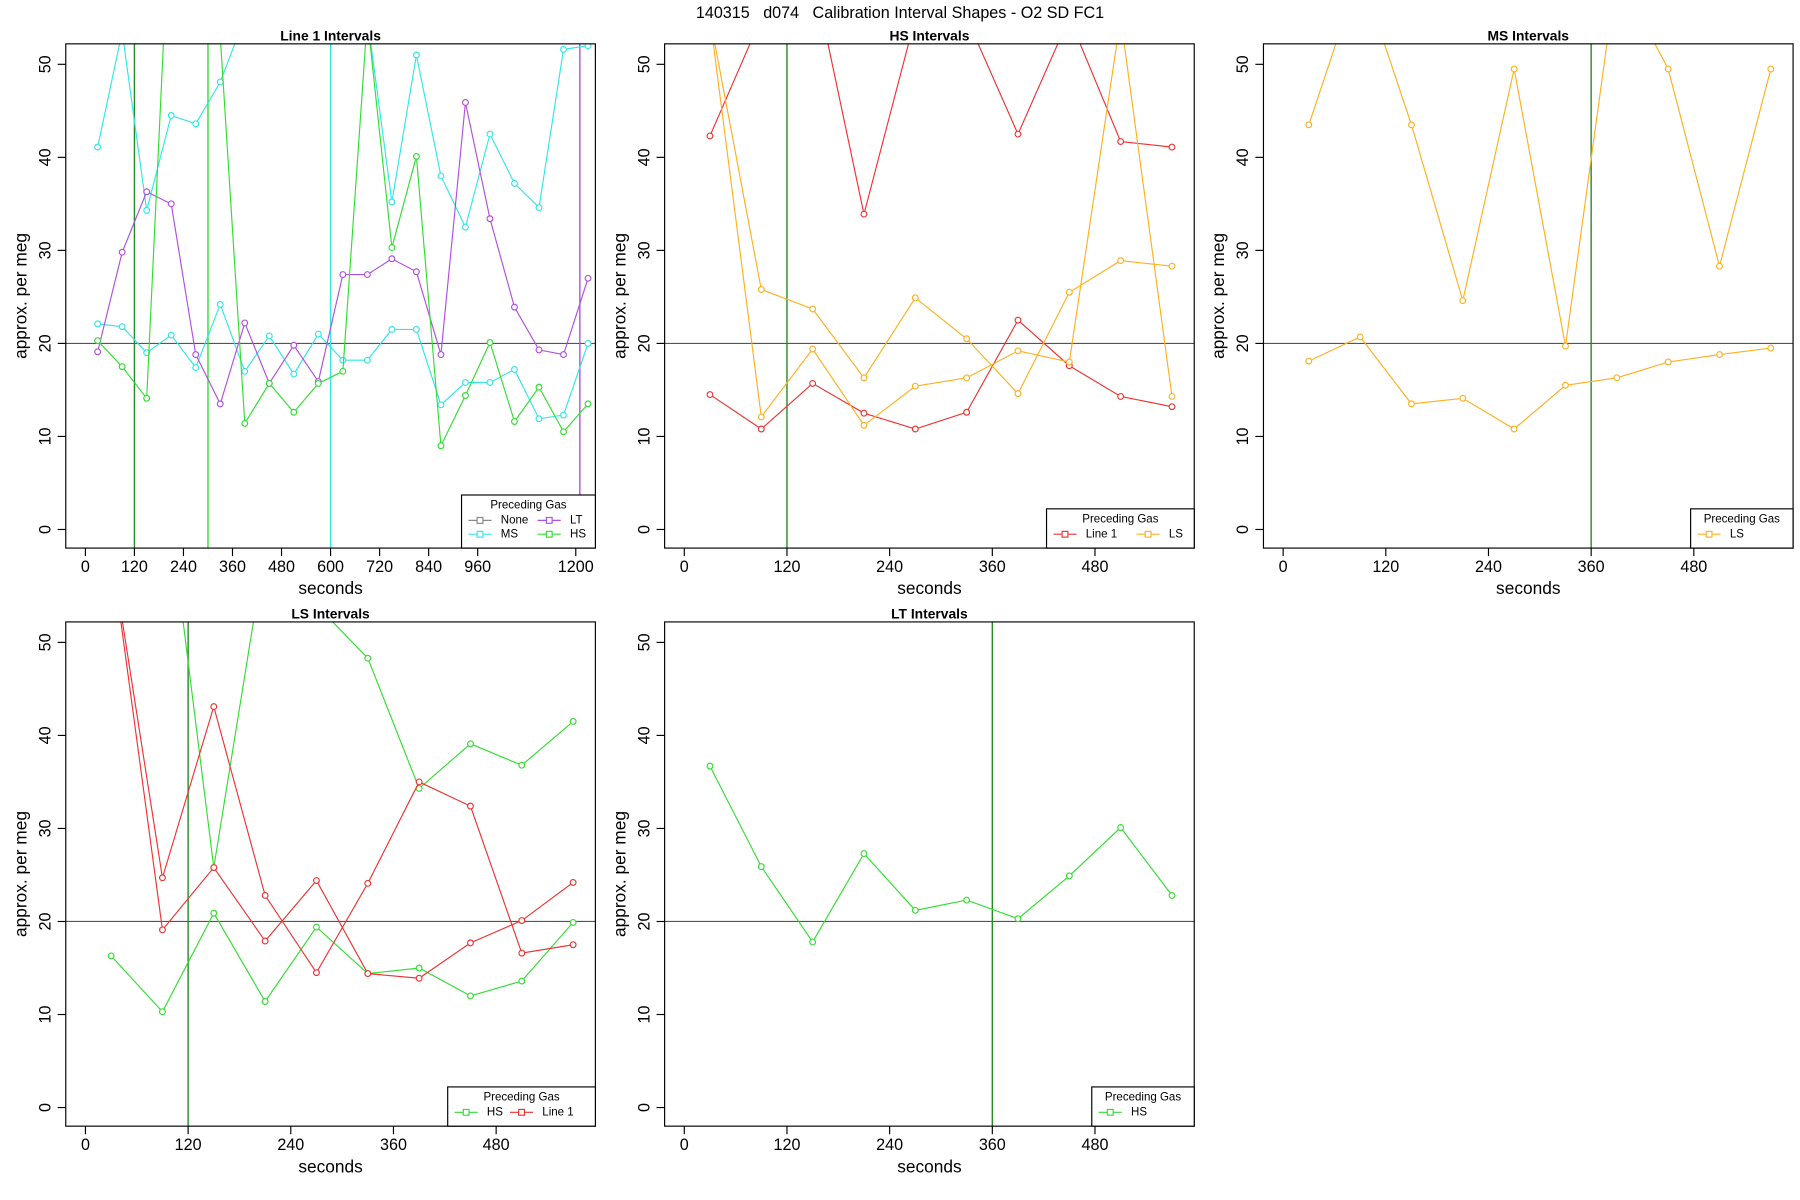 This screenshot has width=1800, height=1200. I want to click on panel-title: MS Intervals, so click(1529, 36).